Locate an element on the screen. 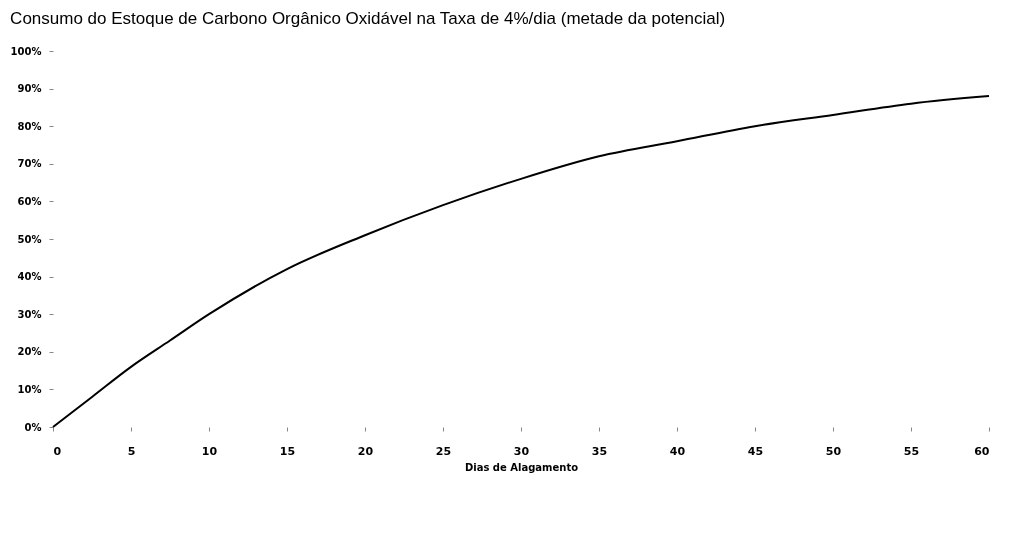 The image size is (1029, 556). y-tick-label: 30% is located at coordinates (29, 314).